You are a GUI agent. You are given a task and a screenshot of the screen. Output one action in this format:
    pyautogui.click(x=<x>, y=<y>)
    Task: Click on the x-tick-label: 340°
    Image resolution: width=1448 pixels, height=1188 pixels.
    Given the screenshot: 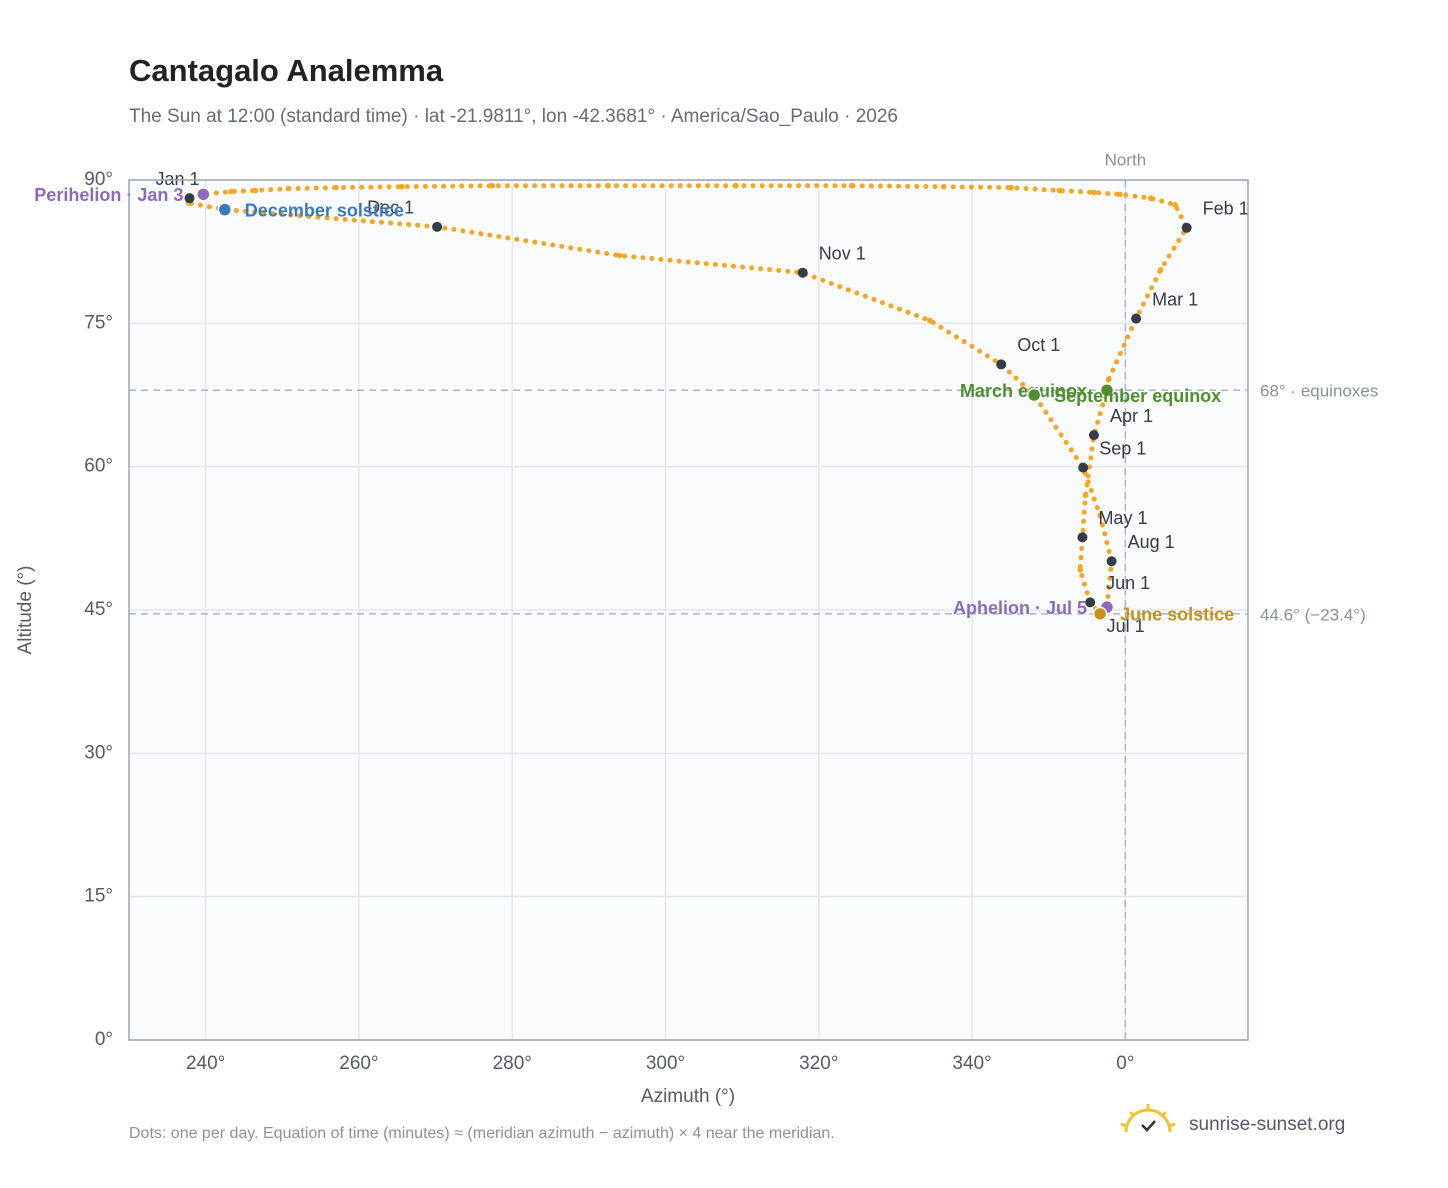 What is the action you would take?
    pyautogui.click(x=971, y=1063)
    